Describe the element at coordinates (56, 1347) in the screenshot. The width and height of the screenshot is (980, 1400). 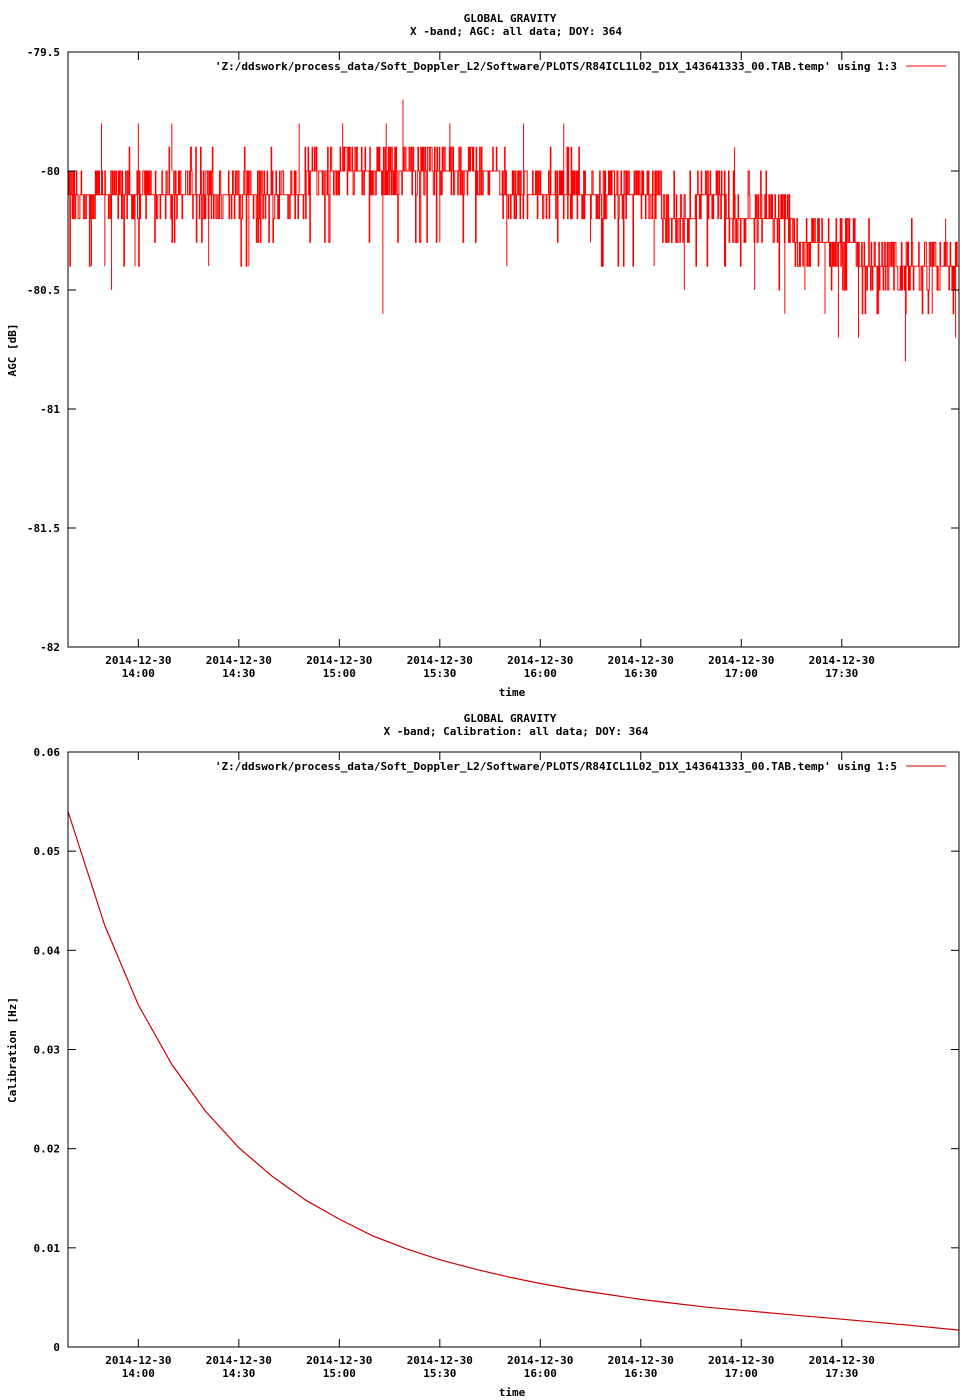
I see `y-tick-label: 0` at that location.